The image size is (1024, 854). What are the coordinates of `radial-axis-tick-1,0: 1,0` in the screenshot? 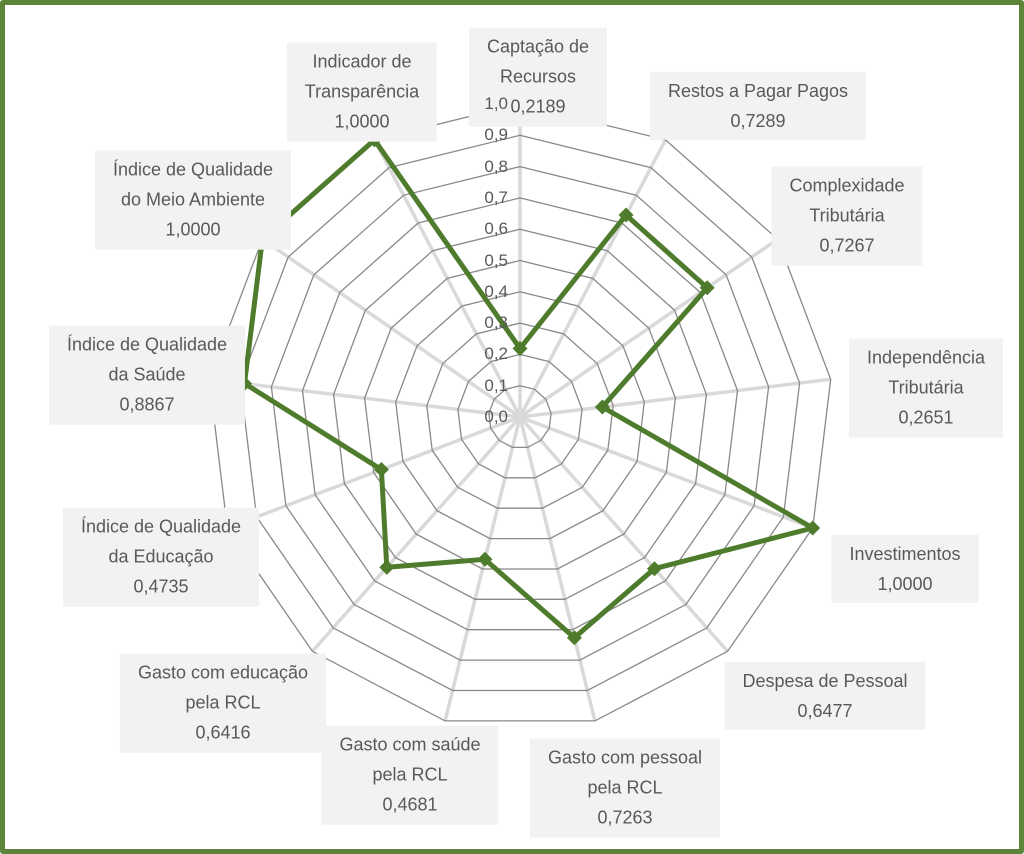 It's located at (496, 103).